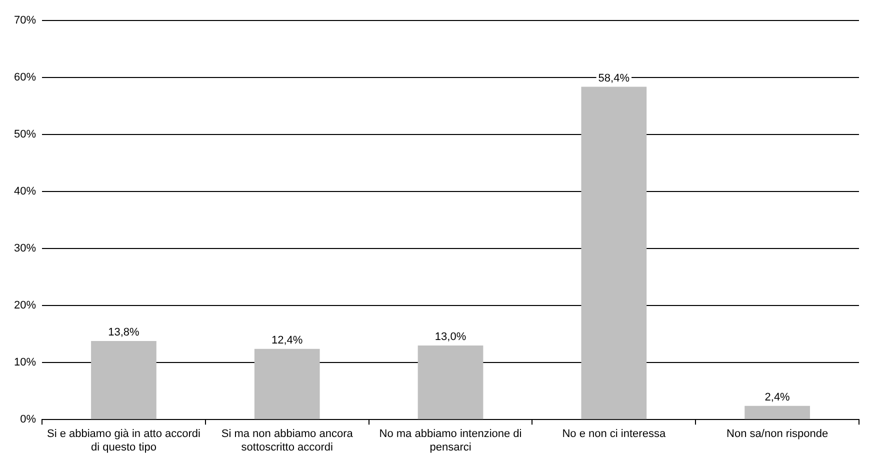 The image size is (875, 465). Describe the element at coordinates (123, 441) in the screenshot. I see `x-tick-label: Si e abbiamo già in atto accordi di questo tipo` at that location.